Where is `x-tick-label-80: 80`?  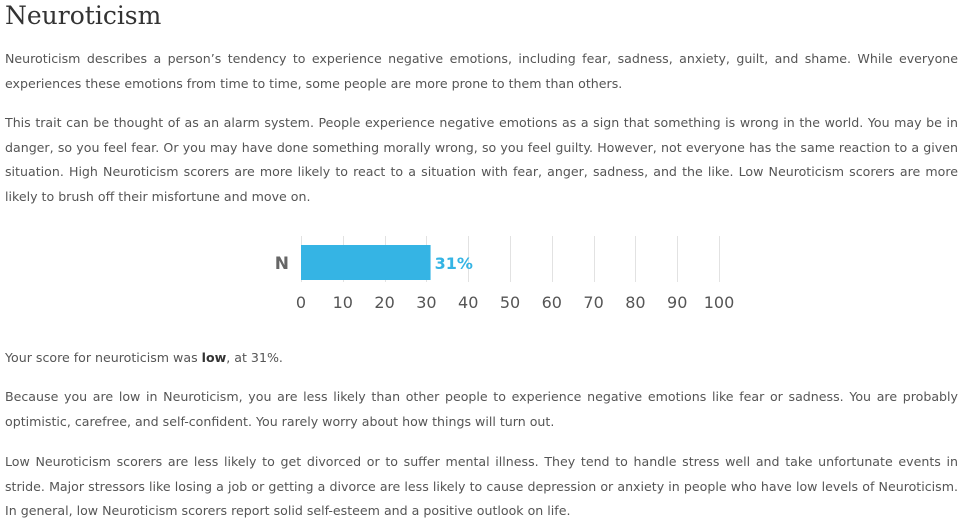
x-tick-label-80: 80 is located at coordinates (635, 302).